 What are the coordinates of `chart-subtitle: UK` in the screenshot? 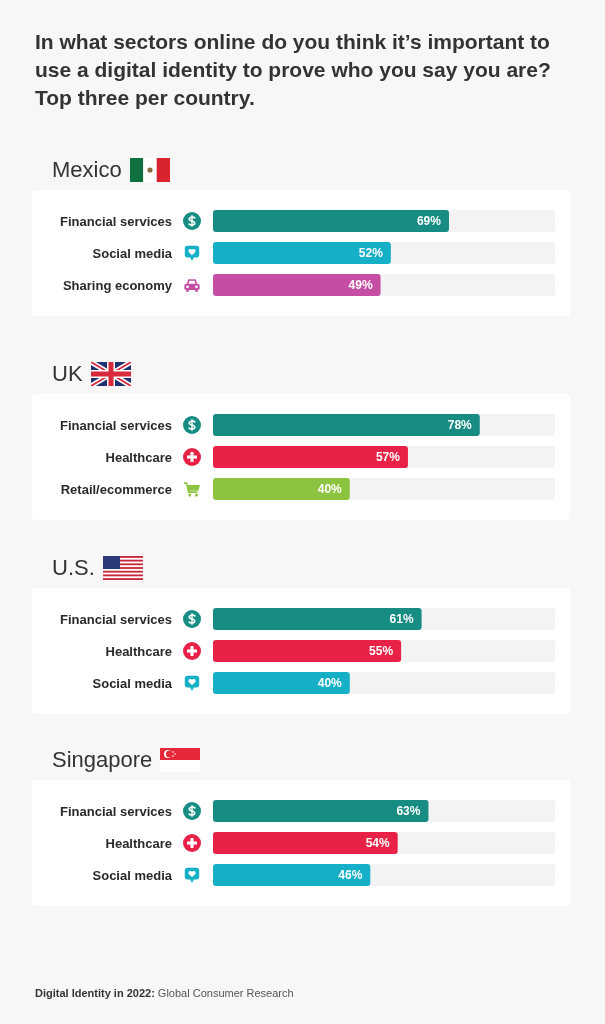 It's located at (67, 374).